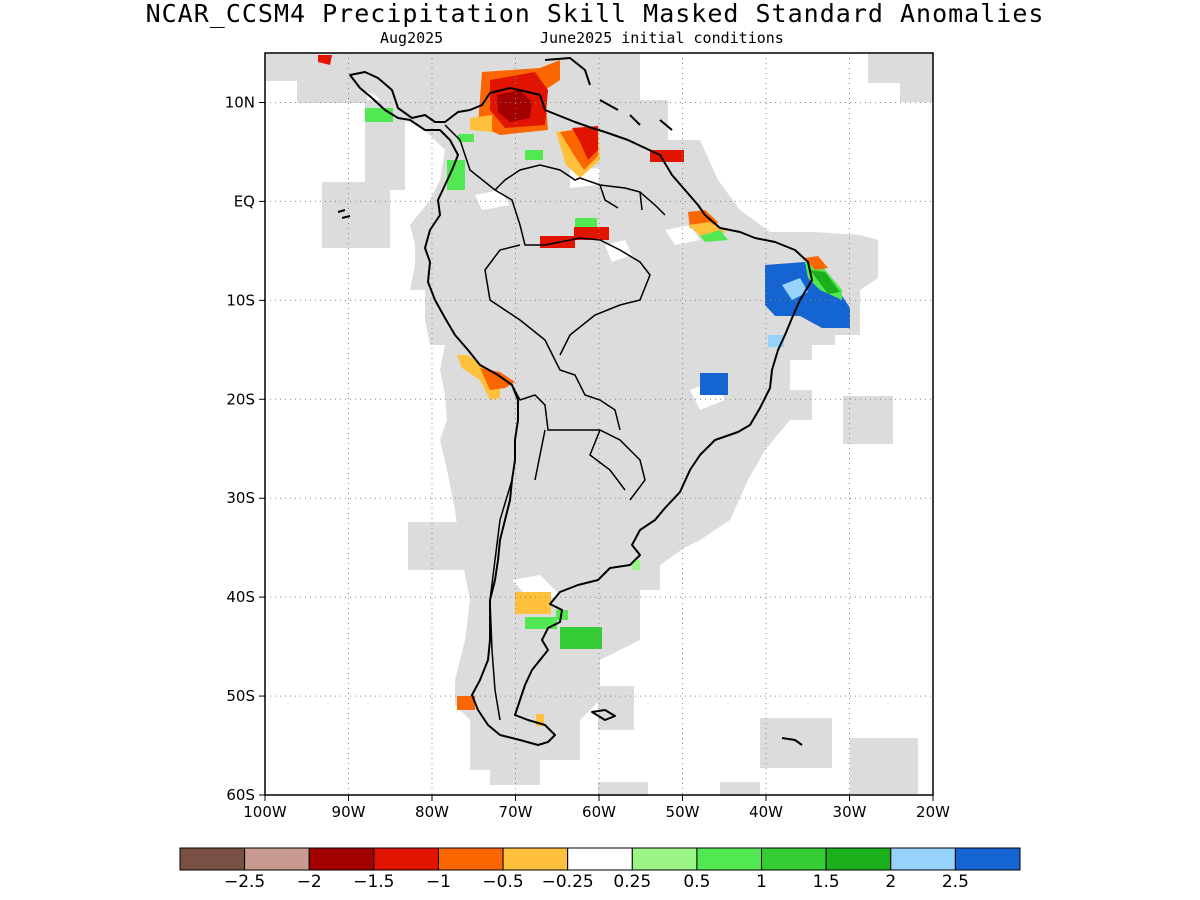 The image size is (1200, 900). Describe the element at coordinates (412, 38) in the screenshot. I see `forecast-month: Aug2025` at that location.